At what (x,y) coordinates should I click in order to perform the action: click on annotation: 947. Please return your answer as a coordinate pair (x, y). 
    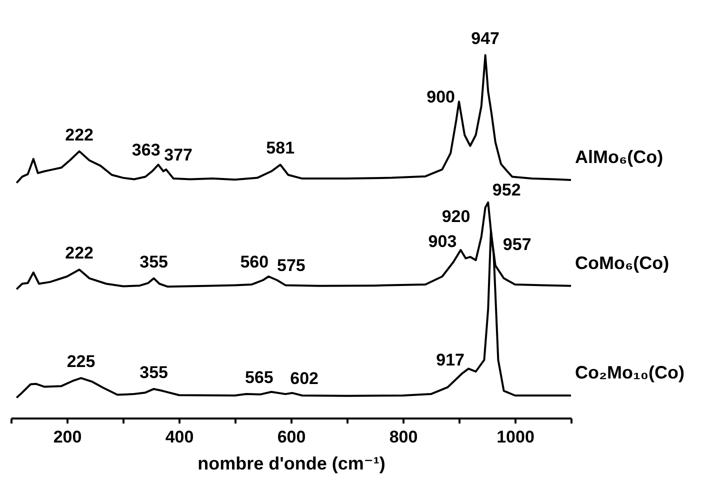
    Looking at the image, I should click on (485, 38).